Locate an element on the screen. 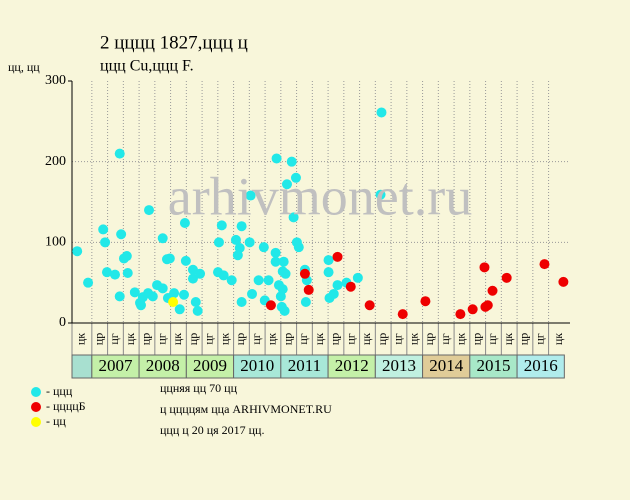  year-label: 2008 is located at coordinates (163, 365).